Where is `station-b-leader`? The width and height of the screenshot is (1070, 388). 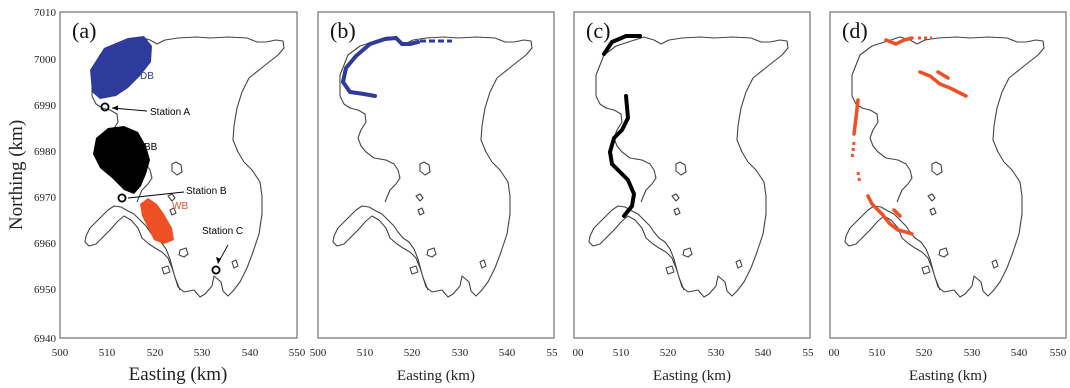 station-b-leader is located at coordinates (156, 195).